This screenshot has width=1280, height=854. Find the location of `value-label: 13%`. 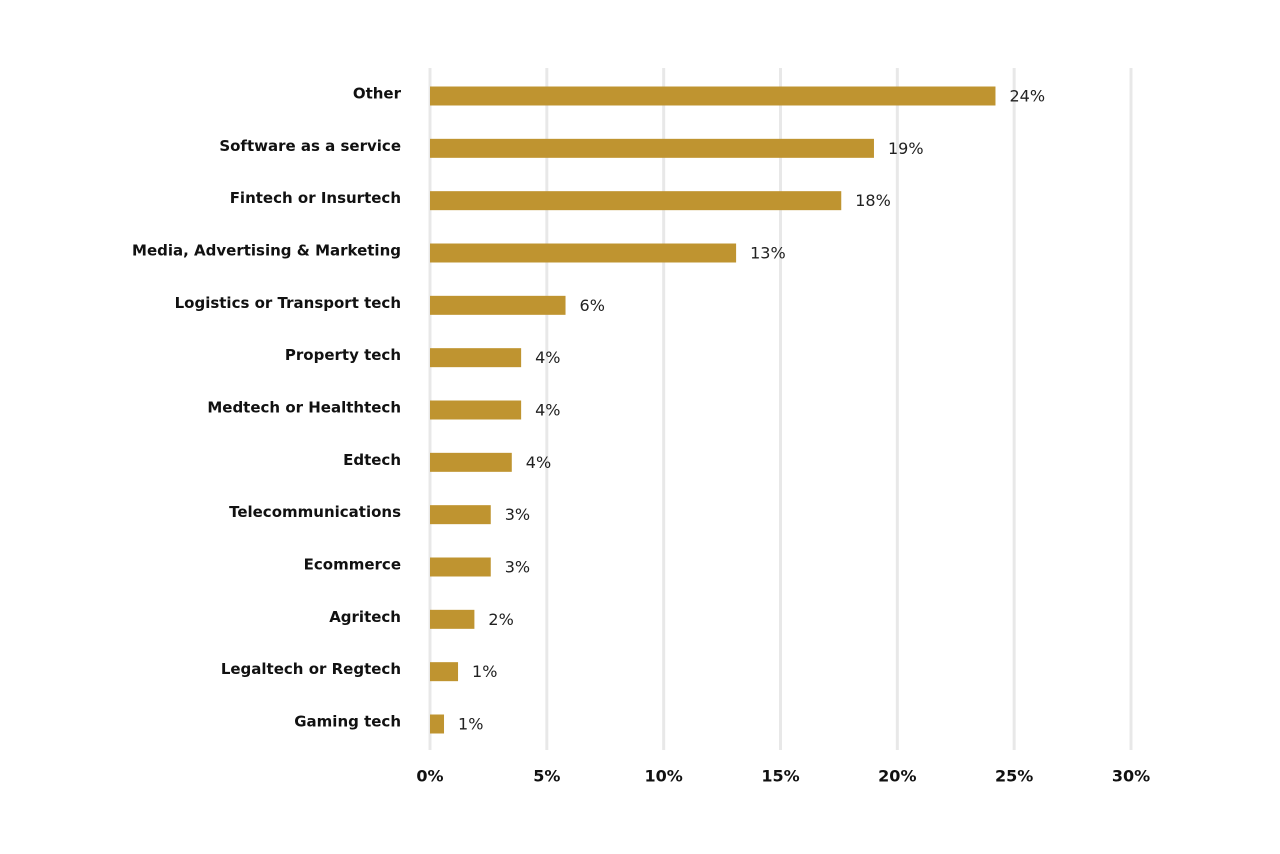

value-label: 13% is located at coordinates (768, 253).